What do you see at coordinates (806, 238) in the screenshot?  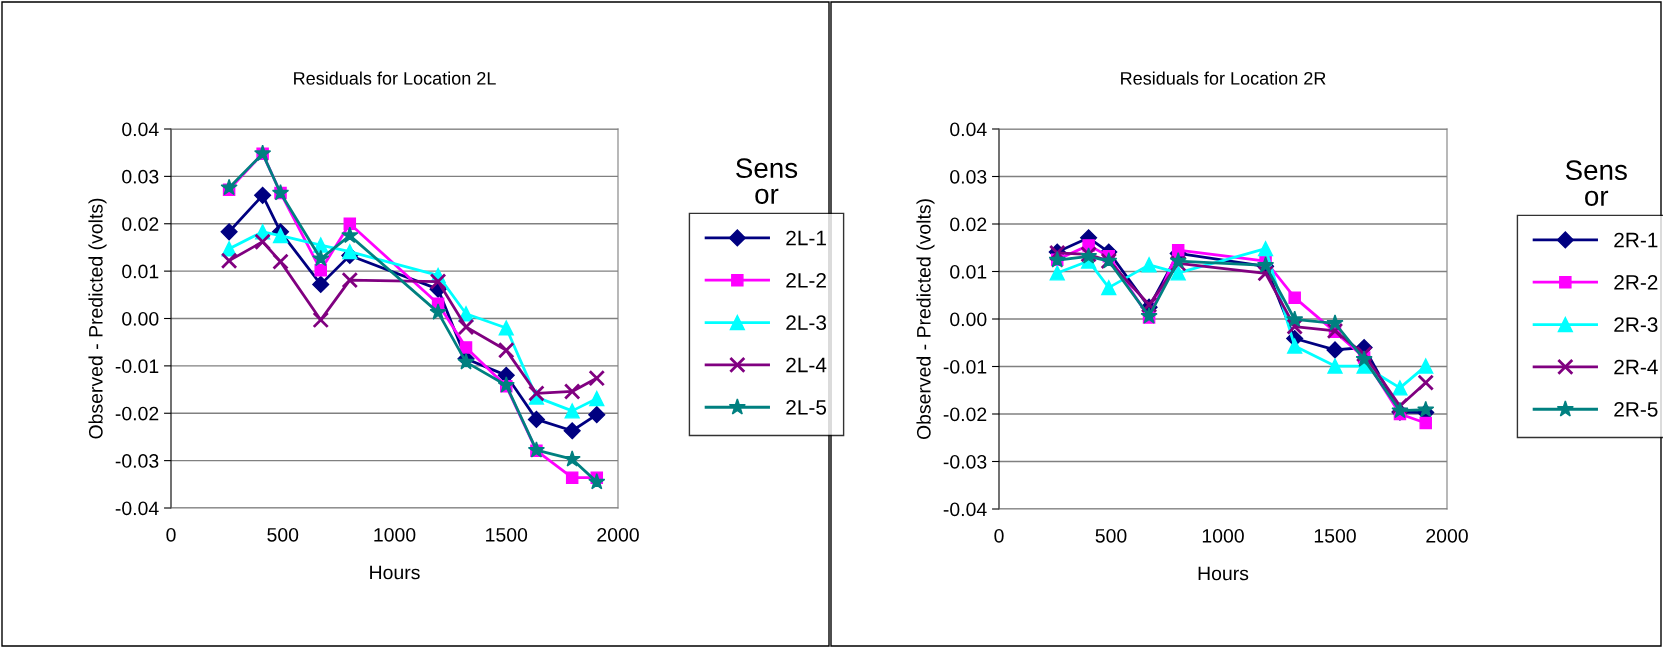 I see `legend-label: 2L-1` at bounding box center [806, 238].